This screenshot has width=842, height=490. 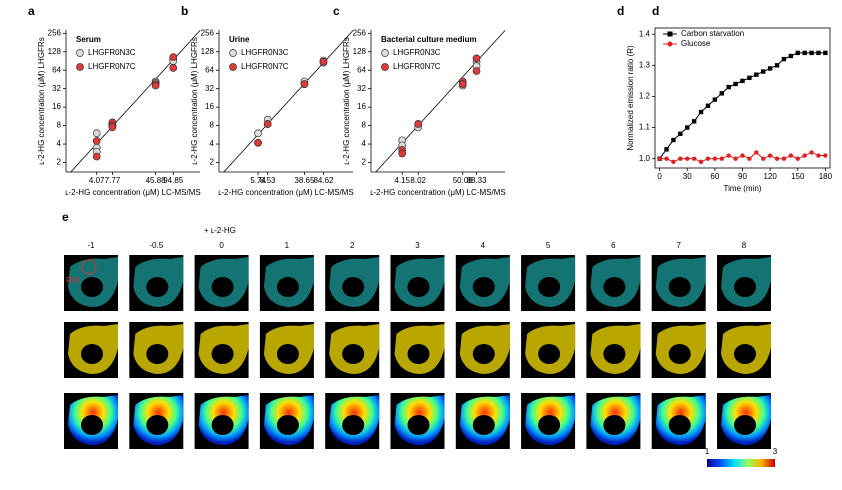 What do you see at coordinates (304, 180) in the screenshot?
I see `x-tick-label: 38.65` at bounding box center [304, 180].